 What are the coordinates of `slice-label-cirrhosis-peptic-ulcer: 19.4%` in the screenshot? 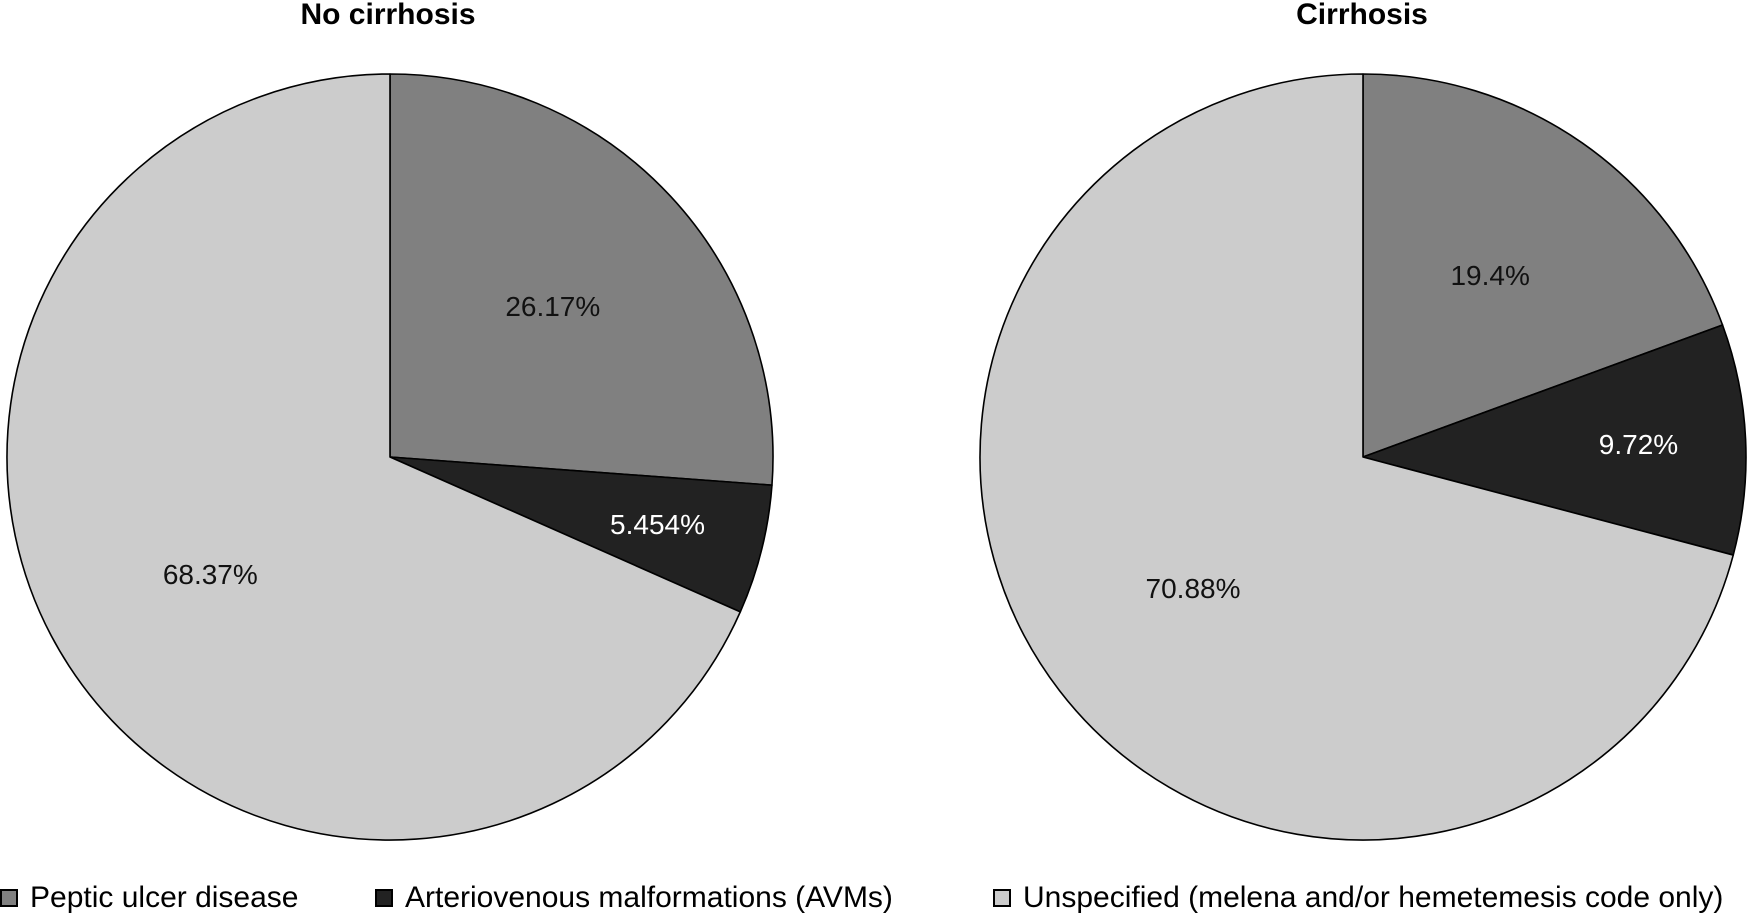 It's located at (1489, 275).